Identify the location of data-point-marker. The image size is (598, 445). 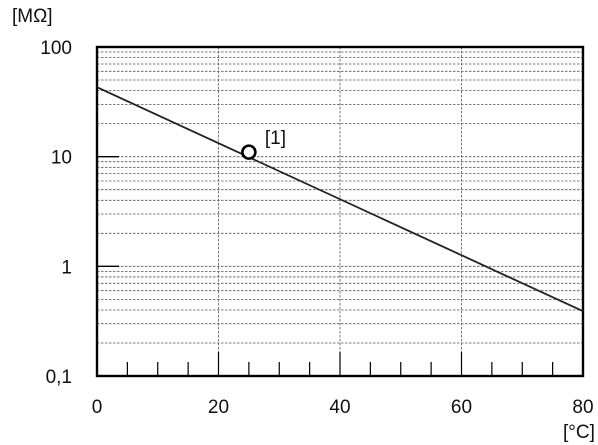
(249, 152).